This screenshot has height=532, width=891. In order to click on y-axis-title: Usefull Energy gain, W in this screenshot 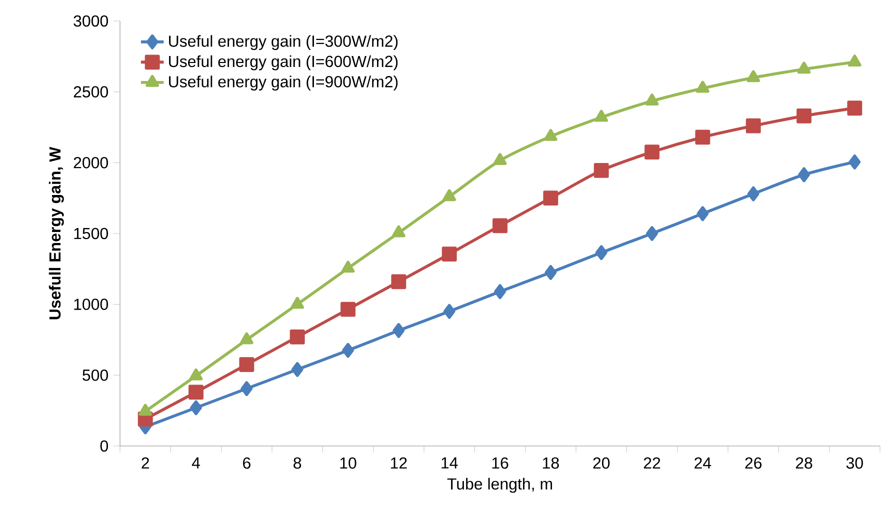, I will do `click(56, 233)`.